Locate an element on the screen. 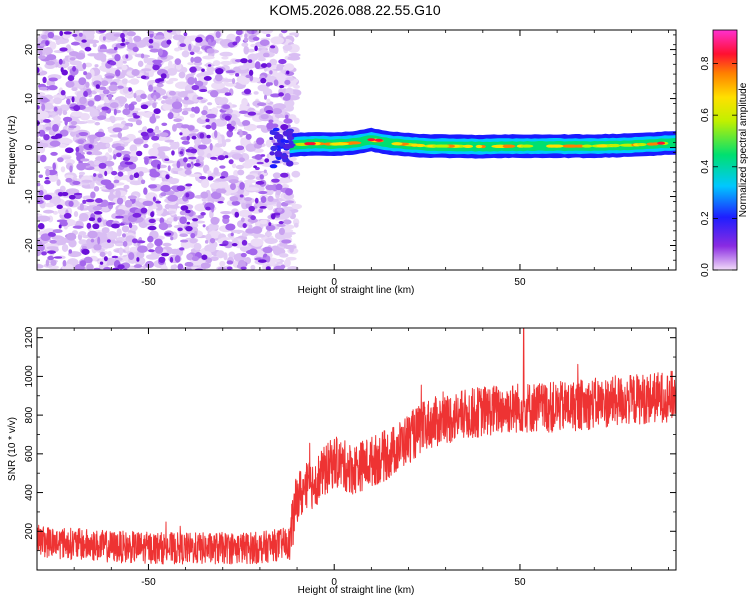 The image size is (750, 600). signal-onset is located at coordinates (284, 154).